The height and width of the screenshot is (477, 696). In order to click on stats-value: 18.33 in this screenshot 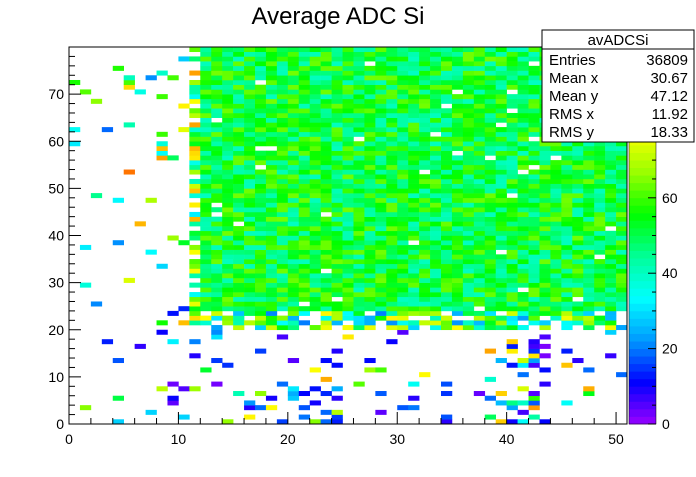, I will do `click(669, 132)`.